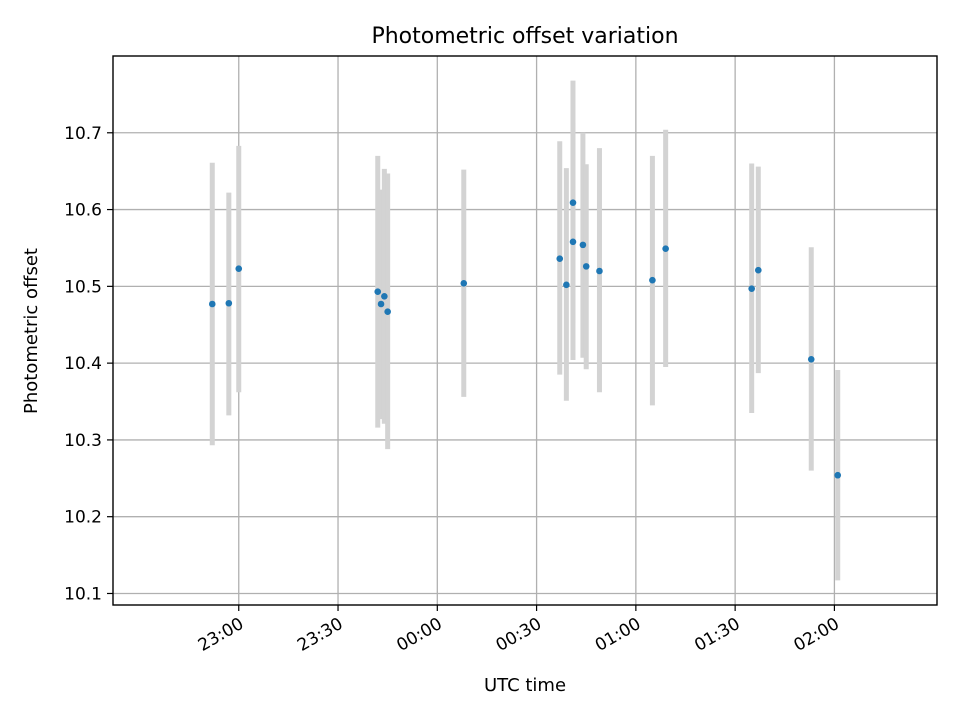  I want to click on y-tick-label: 10.4, so click(83, 364).